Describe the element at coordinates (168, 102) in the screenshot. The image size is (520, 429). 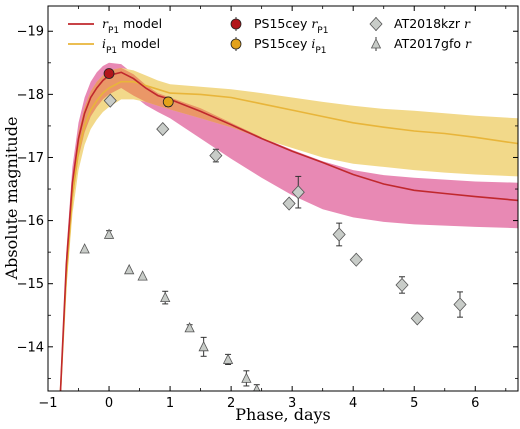
I see `ps15cey-i-point` at that location.